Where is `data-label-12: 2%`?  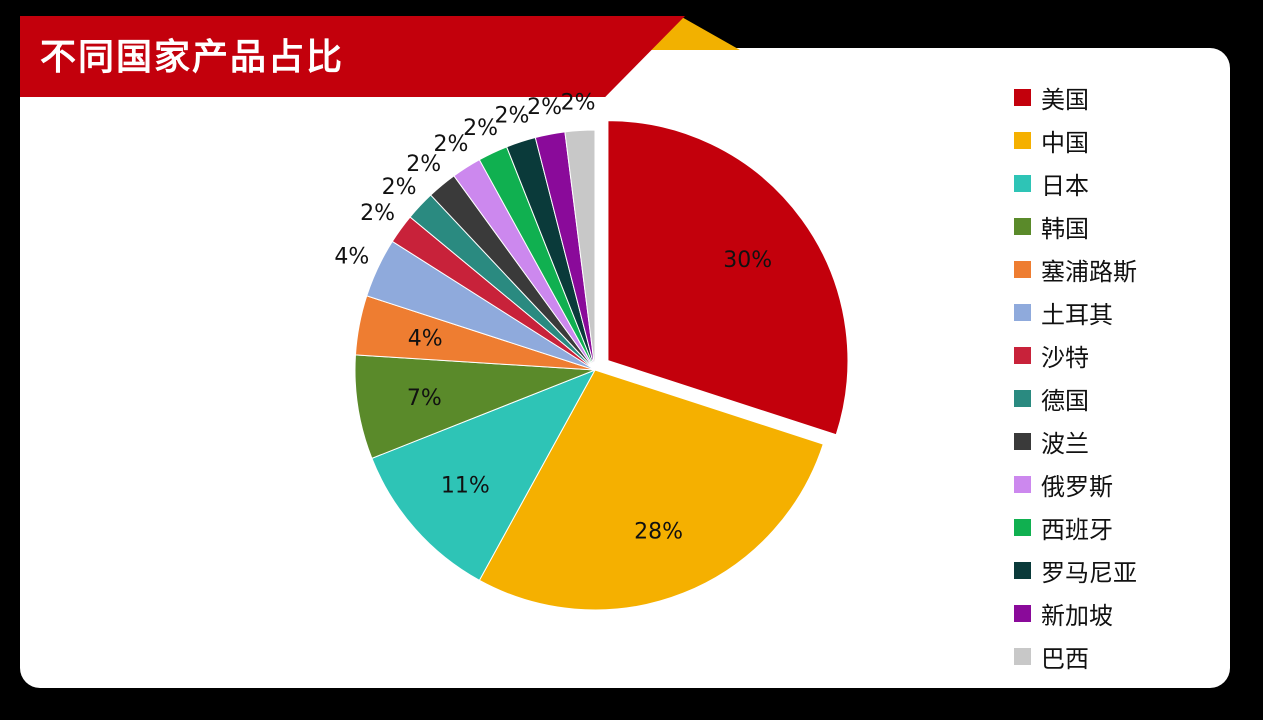
data-label-12: 2% is located at coordinates (544, 107).